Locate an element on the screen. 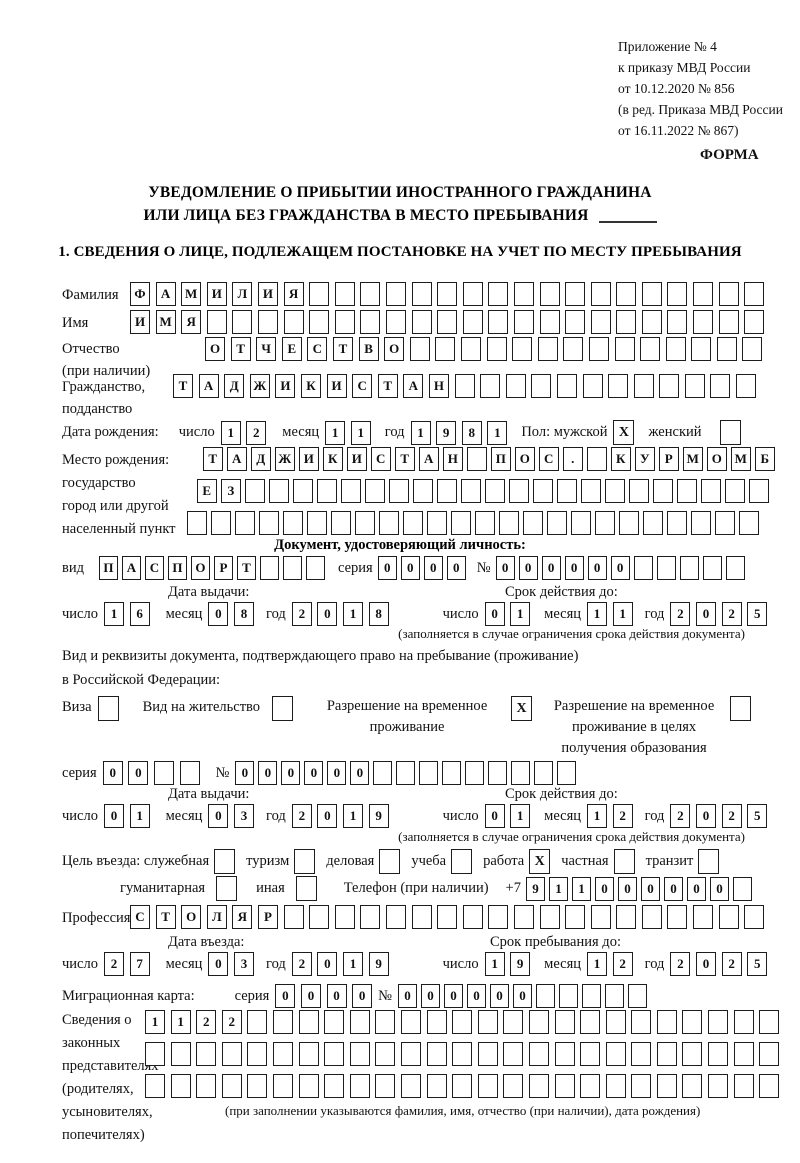 The image size is (800, 1163). char-cell: К is located at coordinates (333, 459).